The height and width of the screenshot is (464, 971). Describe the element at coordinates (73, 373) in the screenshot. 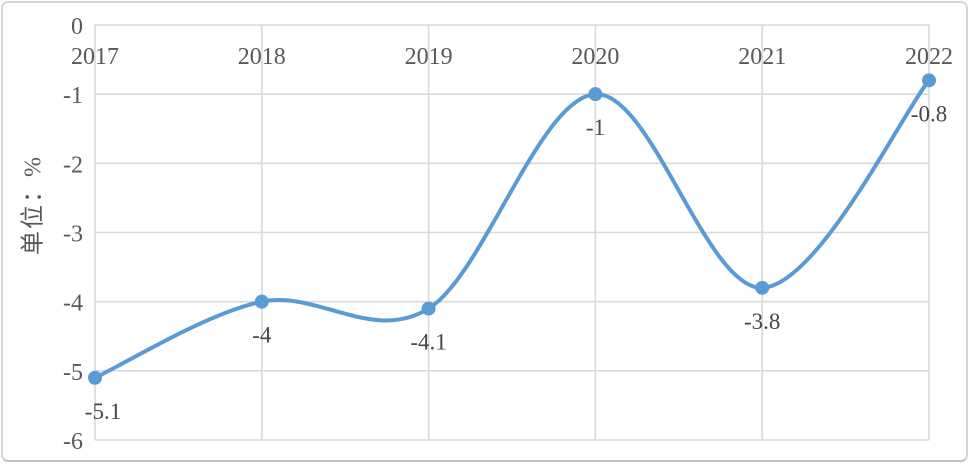

I see `y-tick-label: -5` at that location.